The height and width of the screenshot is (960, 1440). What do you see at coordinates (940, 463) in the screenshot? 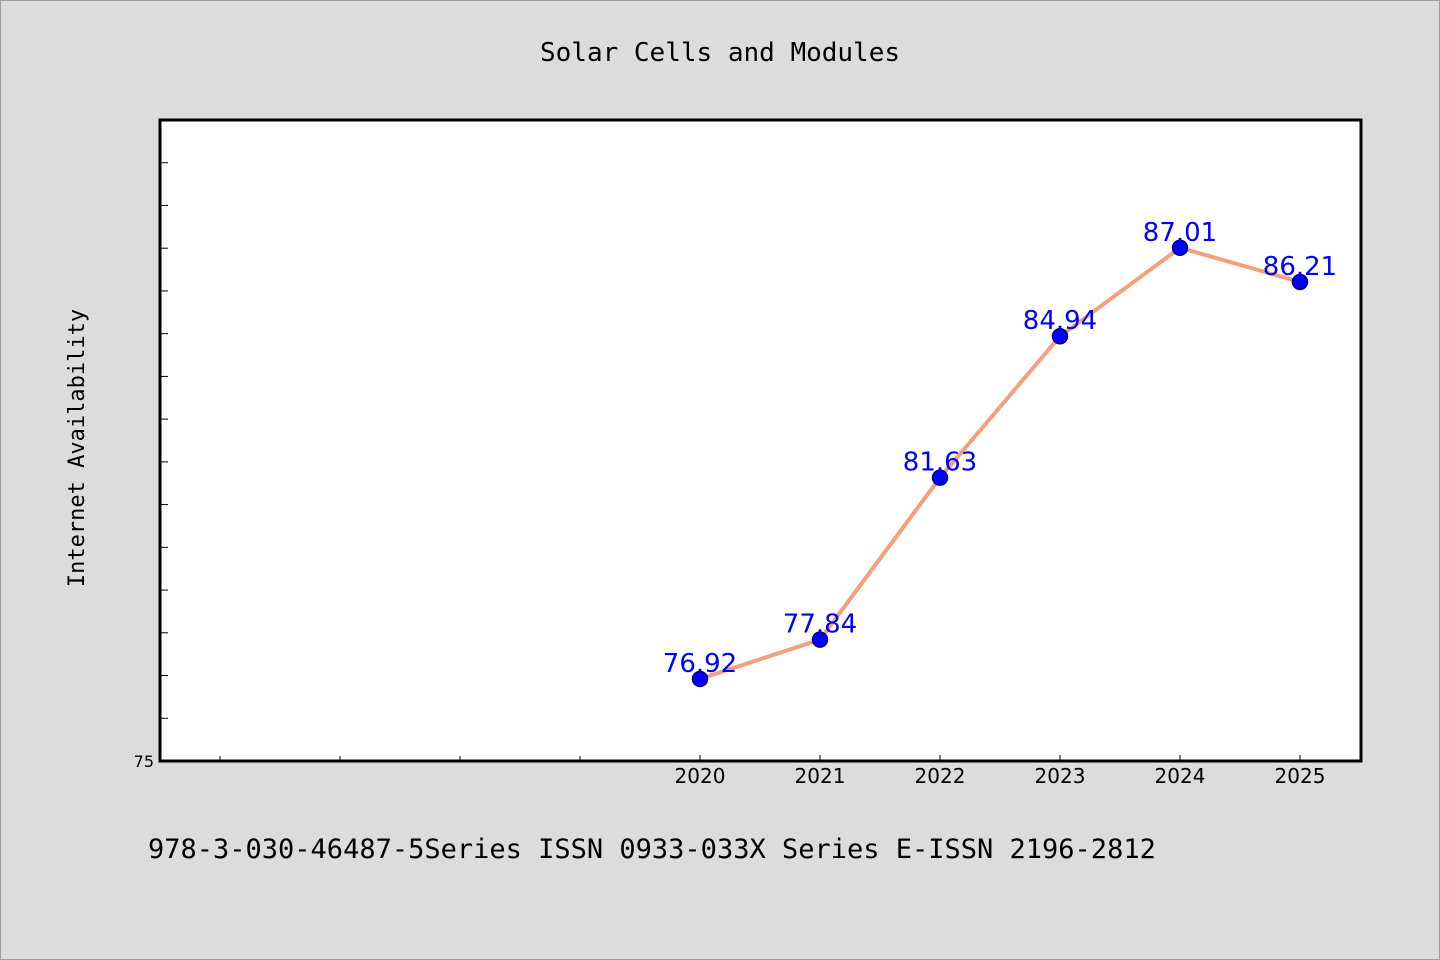
I see `data-label: 81.63` at bounding box center [940, 463].